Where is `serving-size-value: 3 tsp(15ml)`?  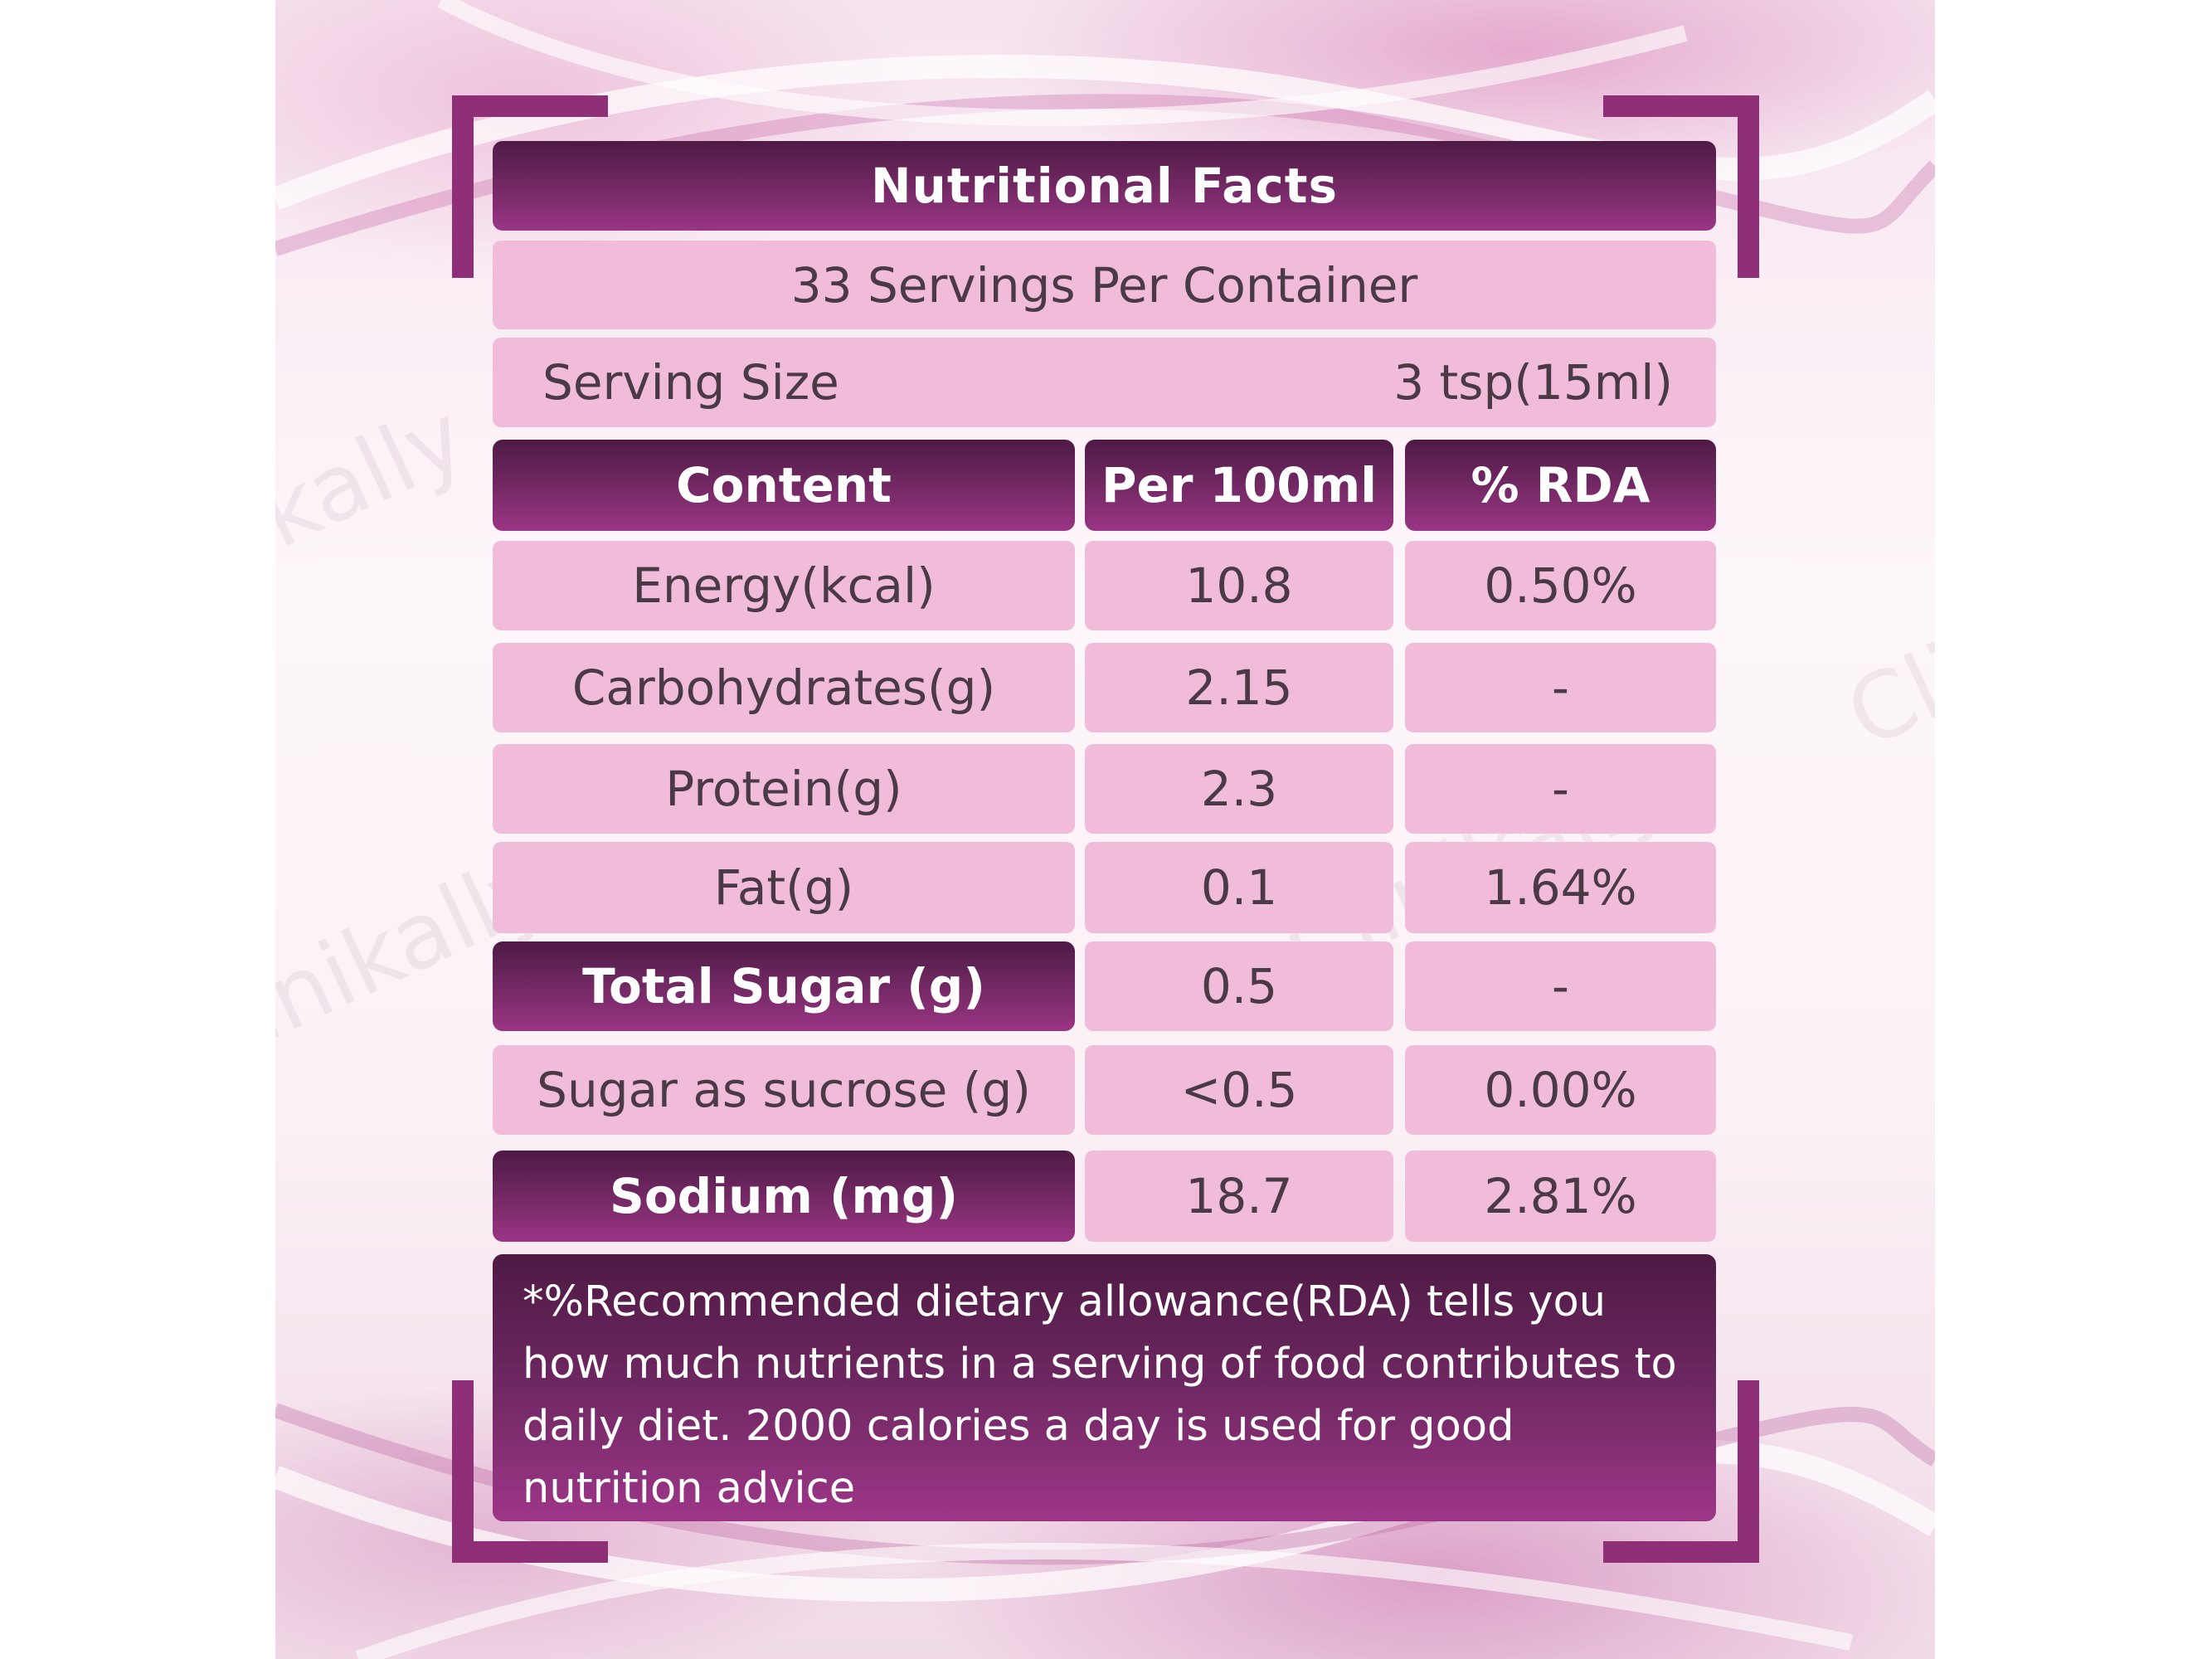
serving-size-value: 3 tsp(15ml) is located at coordinates (1533, 382).